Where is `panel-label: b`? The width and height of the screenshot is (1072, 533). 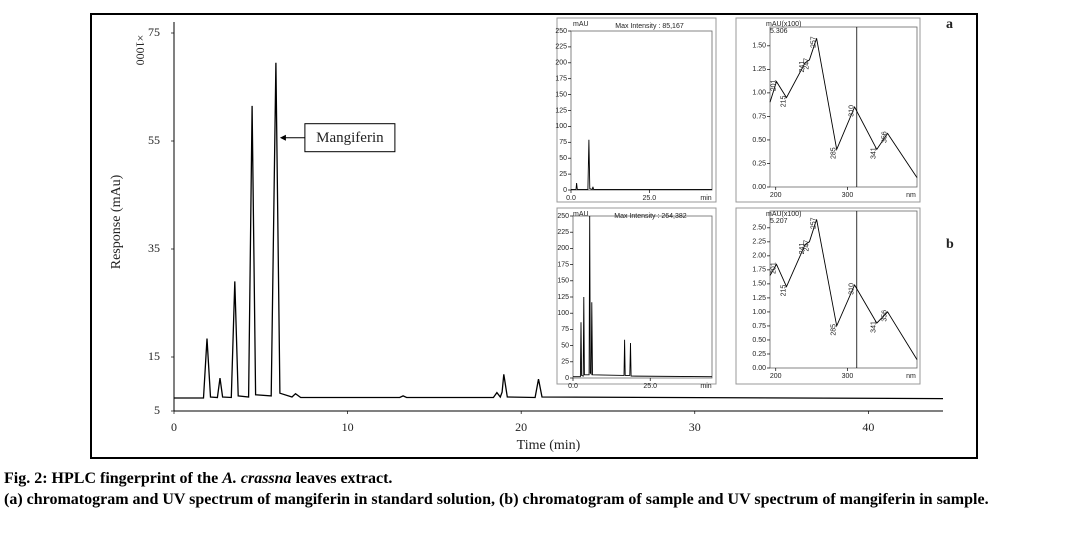 panel-label: b is located at coordinates (950, 244).